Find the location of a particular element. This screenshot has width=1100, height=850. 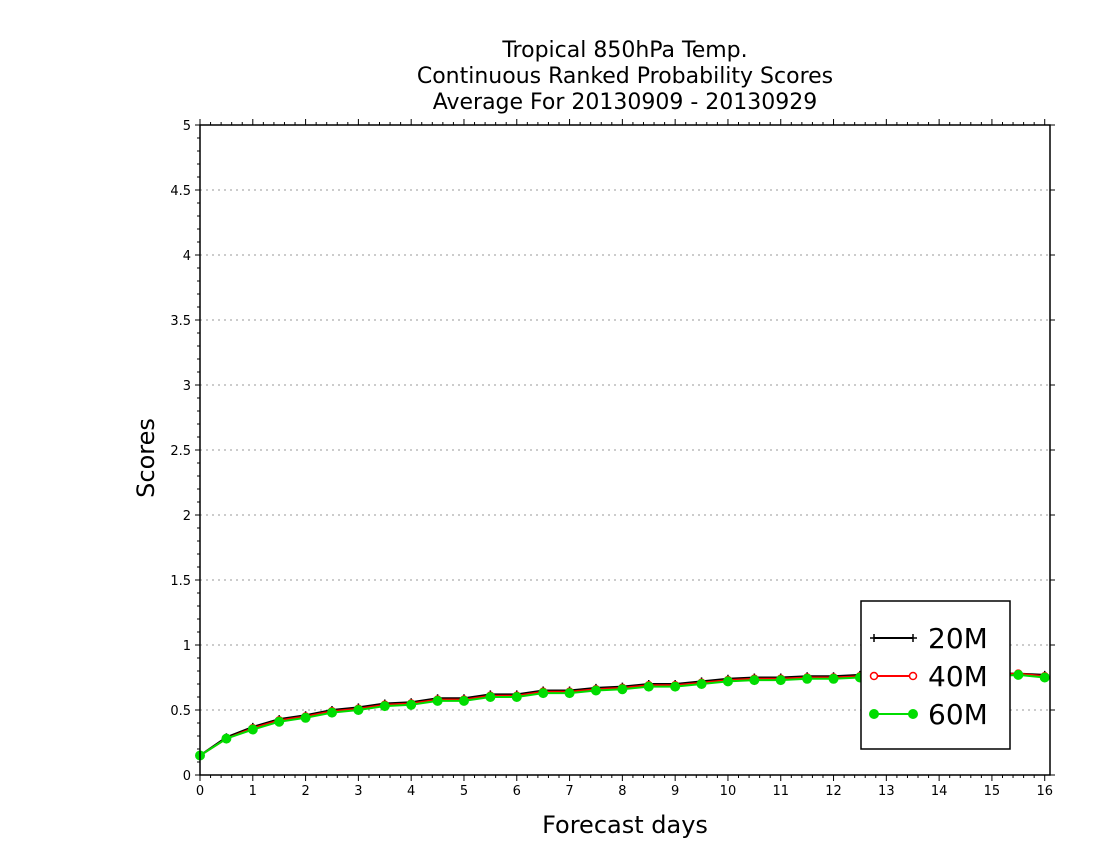

x-tick-label: 7 is located at coordinates (569, 791).